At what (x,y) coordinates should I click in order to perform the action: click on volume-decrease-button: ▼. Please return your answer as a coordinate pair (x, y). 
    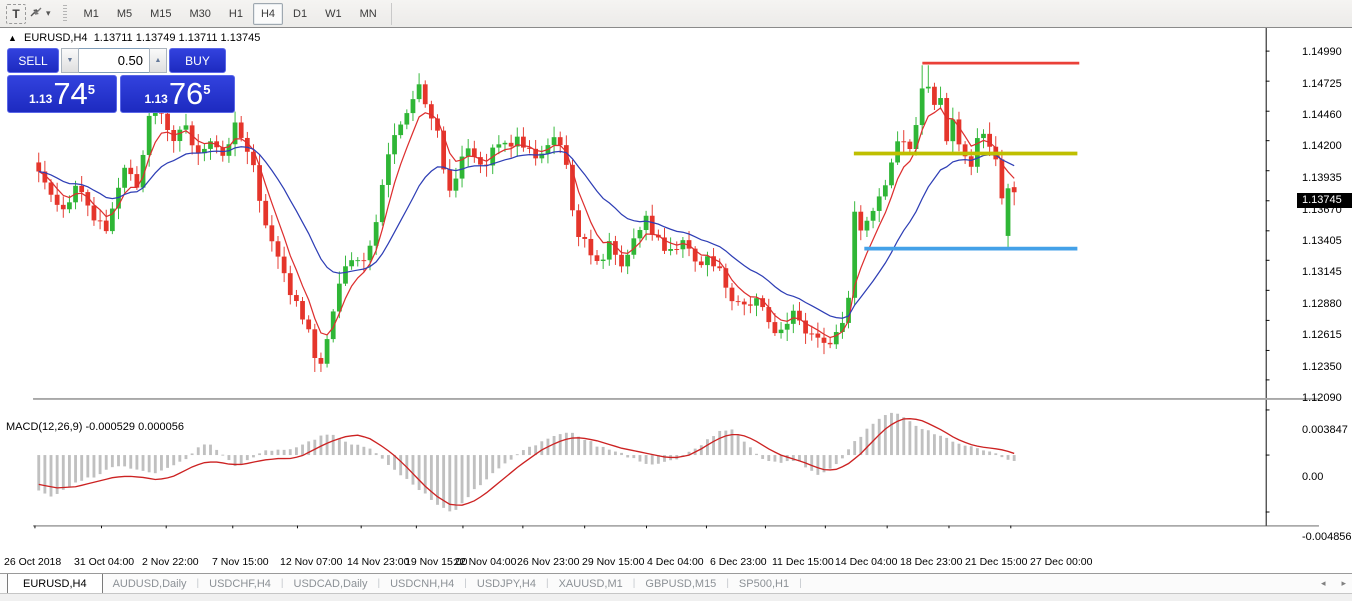
    Looking at the image, I should click on (70, 60).